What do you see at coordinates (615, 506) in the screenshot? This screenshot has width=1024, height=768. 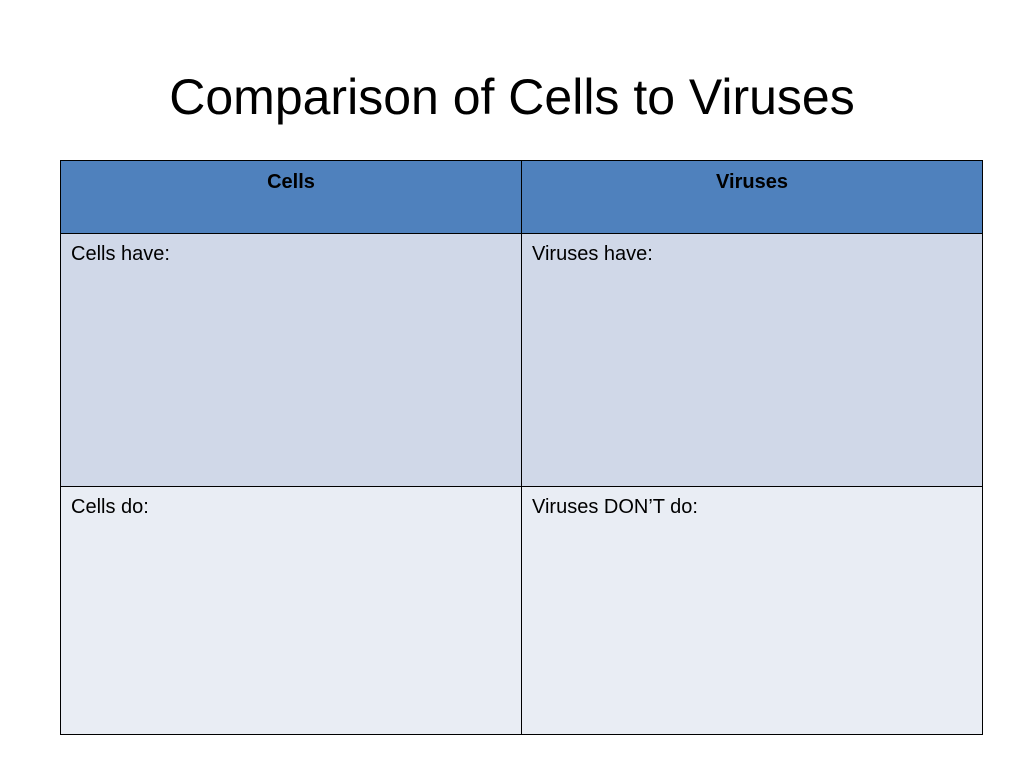 I see `viruses-dont-do-label: Viruses DON’T do:` at bounding box center [615, 506].